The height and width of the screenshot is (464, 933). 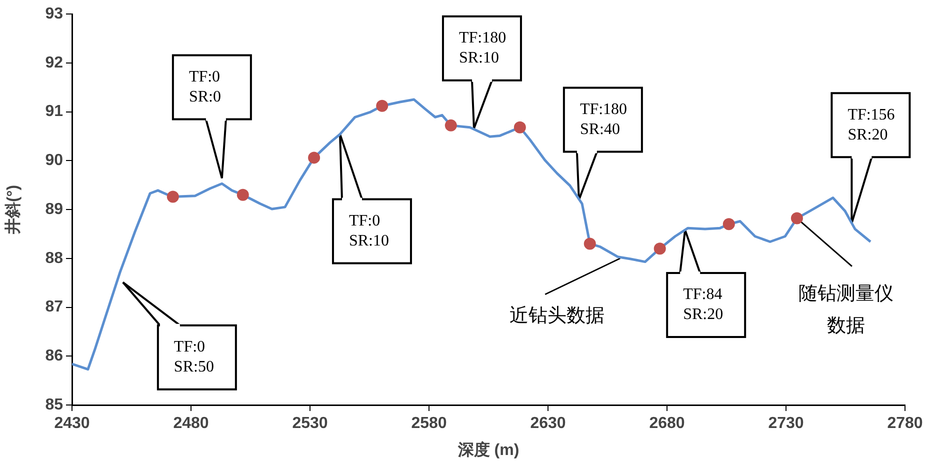 What do you see at coordinates (429, 423) in the screenshot?
I see `x-tick-label: 2580` at bounding box center [429, 423].